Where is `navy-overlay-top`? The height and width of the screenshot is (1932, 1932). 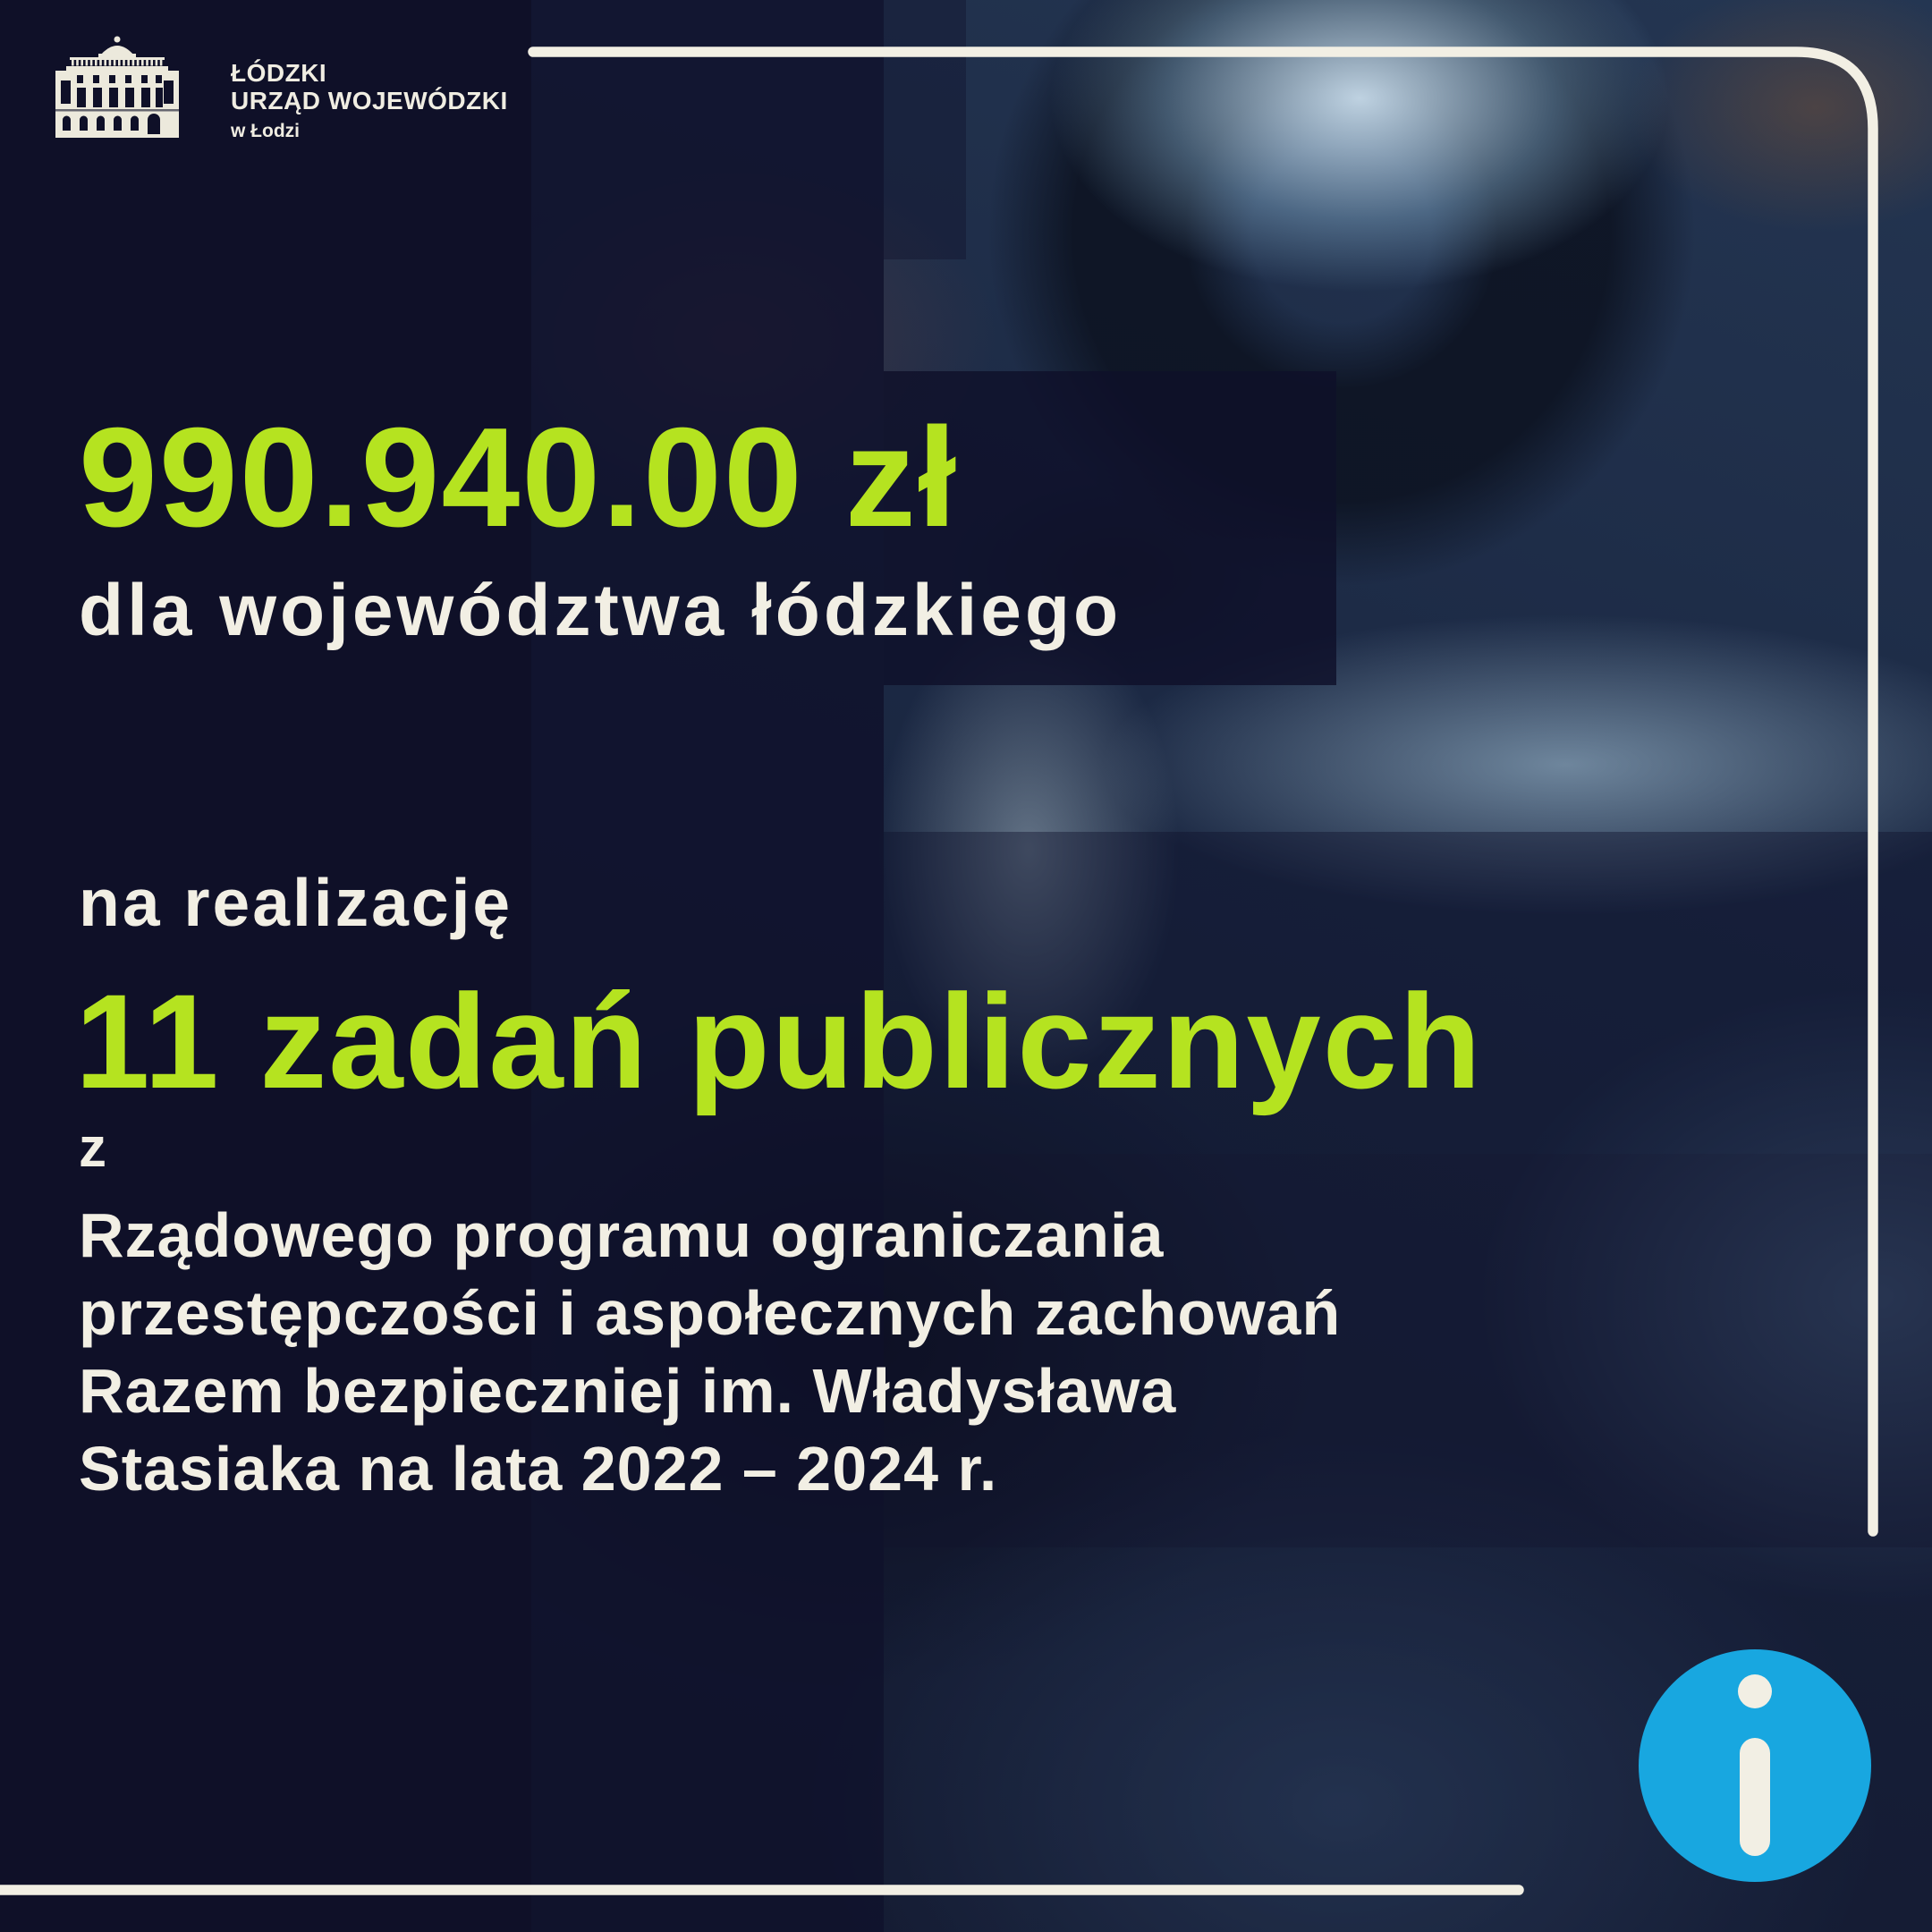 navy-overlay-top is located at coordinates (925, 129).